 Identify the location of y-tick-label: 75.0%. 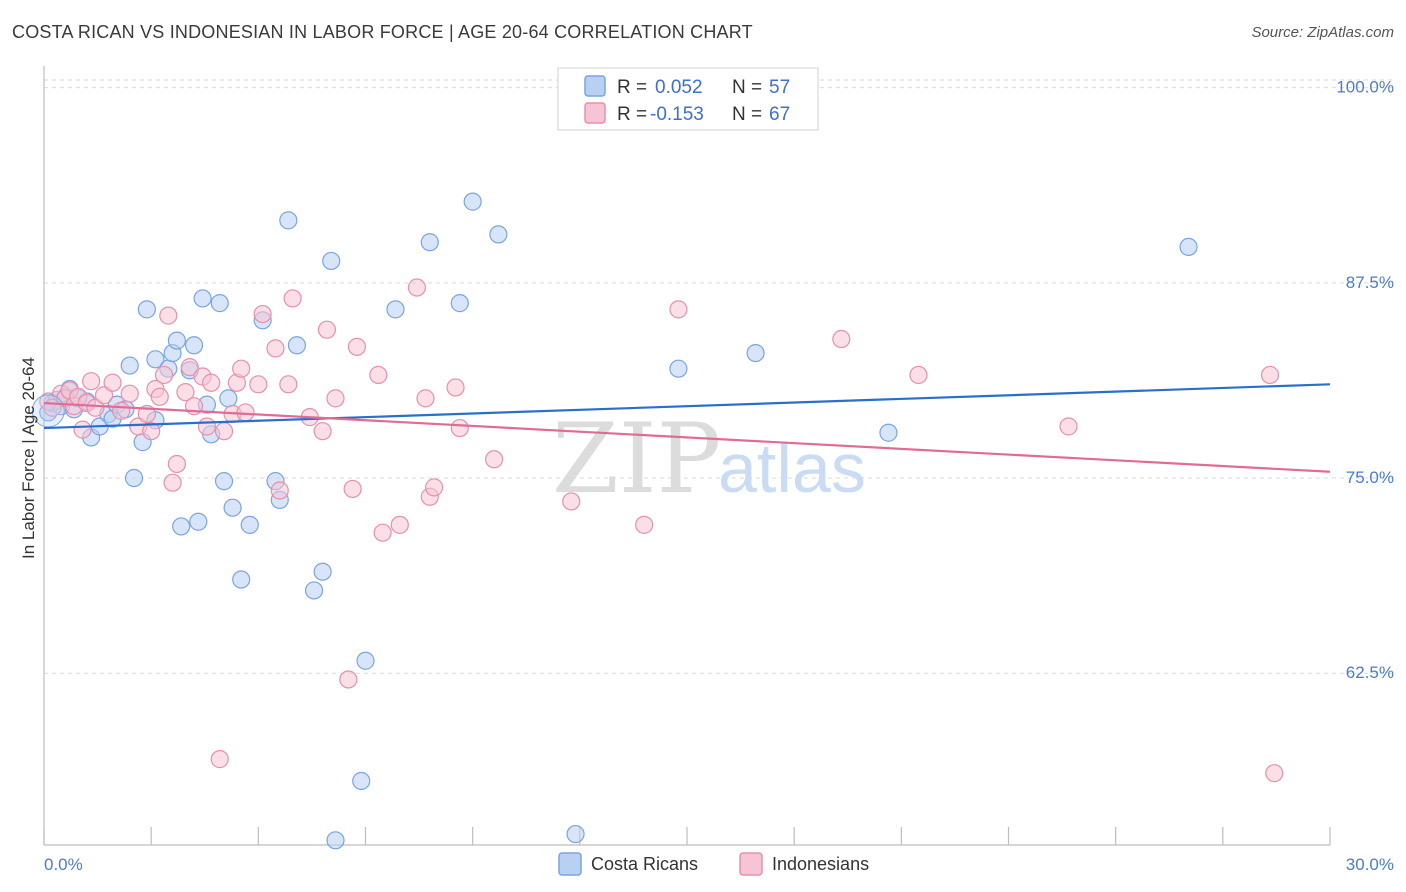
(1370, 477).